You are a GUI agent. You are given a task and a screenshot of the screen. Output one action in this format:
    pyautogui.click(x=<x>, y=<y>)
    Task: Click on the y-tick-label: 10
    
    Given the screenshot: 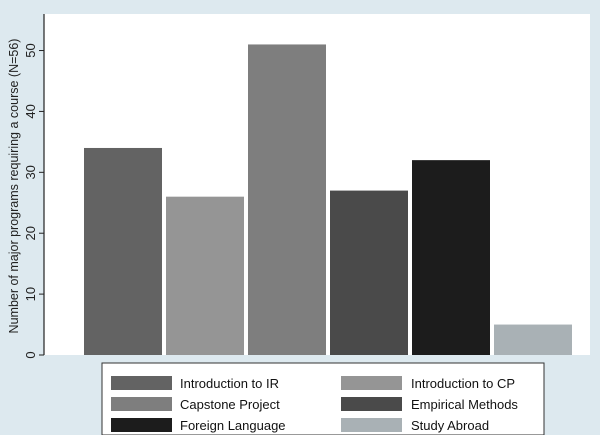 What is the action you would take?
    pyautogui.click(x=30, y=294)
    